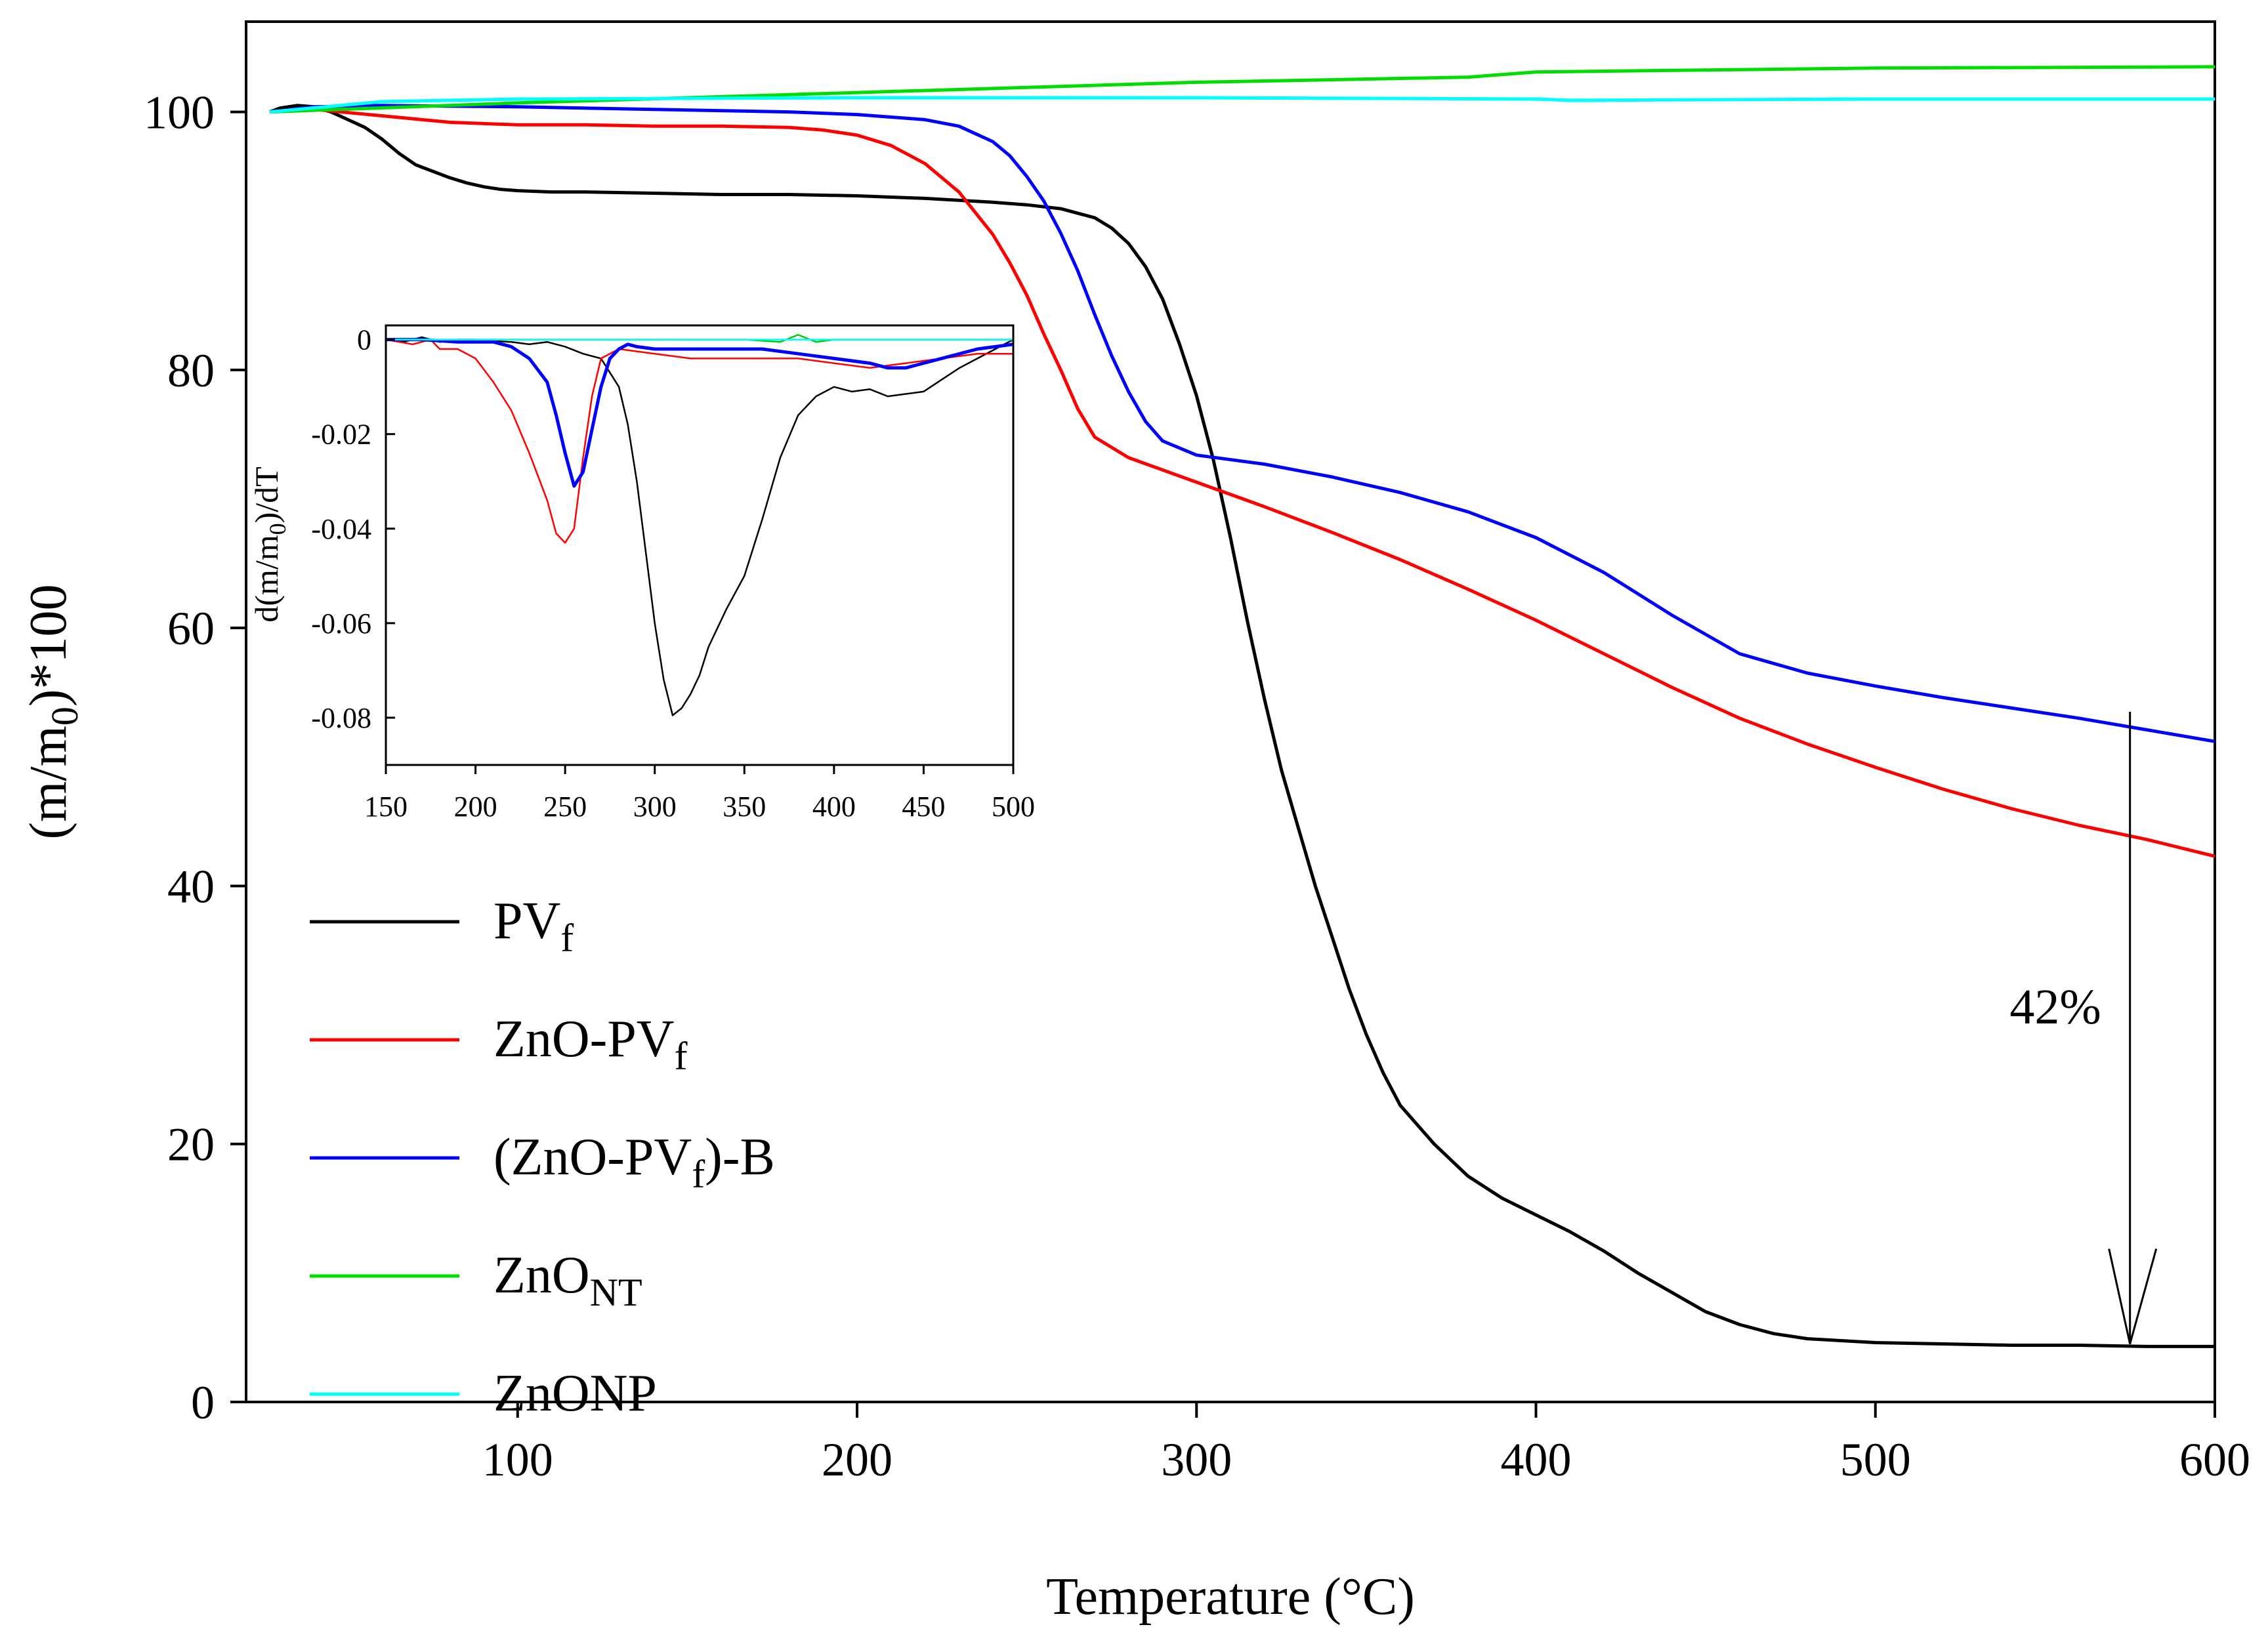 Image resolution: width=2268 pixels, height=1648 pixels. What do you see at coordinates (1243, 89) in the screenshot?
I see `main-series-line-znont` at bounding box center [1243, 89].